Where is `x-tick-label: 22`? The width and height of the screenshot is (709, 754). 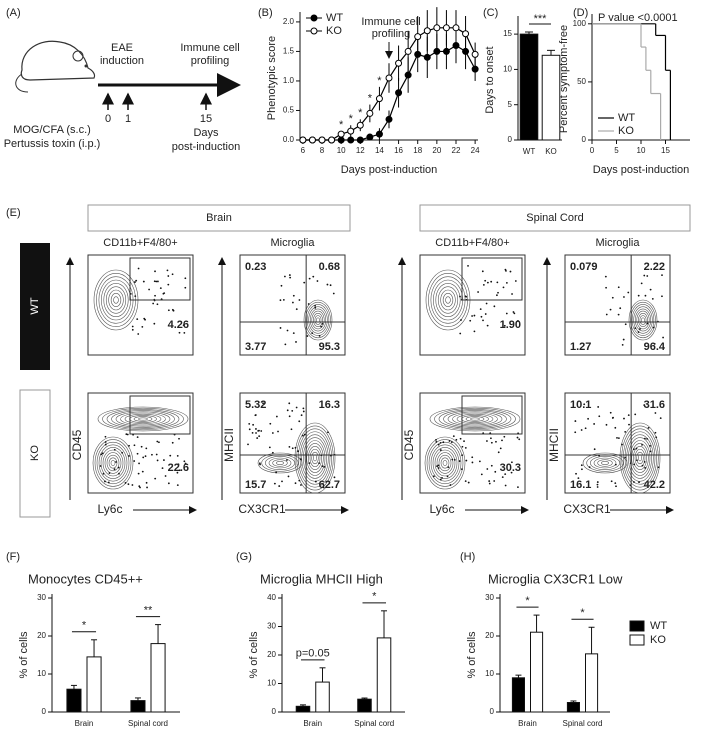 x-tick-label: 22 is located at coordinates (456, 150).